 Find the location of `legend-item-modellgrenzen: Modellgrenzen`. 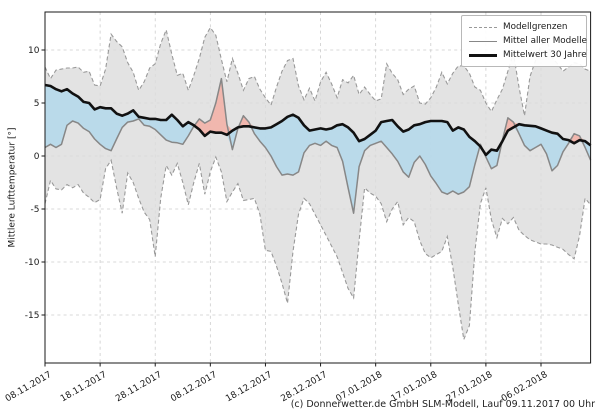

legend-item-modellgrenzen: Modellgrenzen is located at coordinates (524, 27).